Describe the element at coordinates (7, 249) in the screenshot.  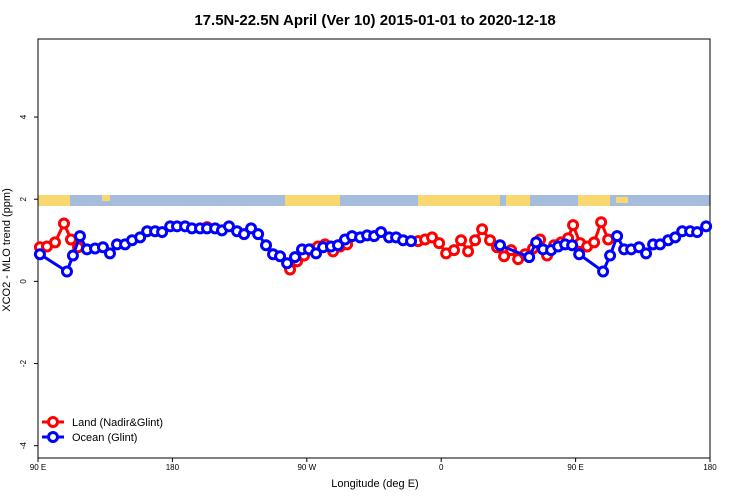
I see `y-axis-label: XCO2 - MLO trend (ppm)` at that location.